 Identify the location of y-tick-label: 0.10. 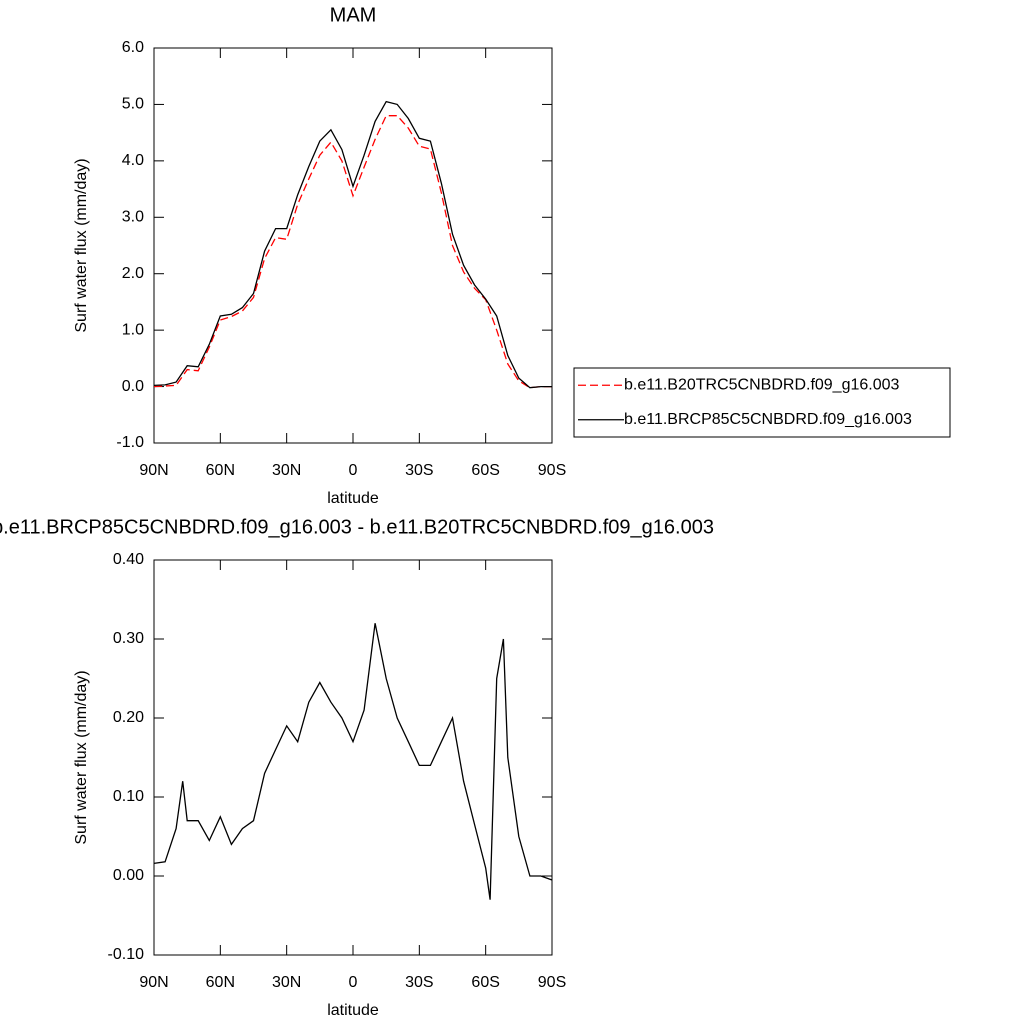
(128, 796).